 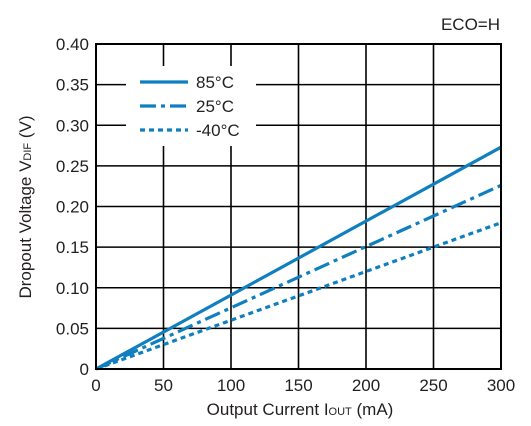 I want to click on y-tick-label: 0.30, so click(x=72, y=125).